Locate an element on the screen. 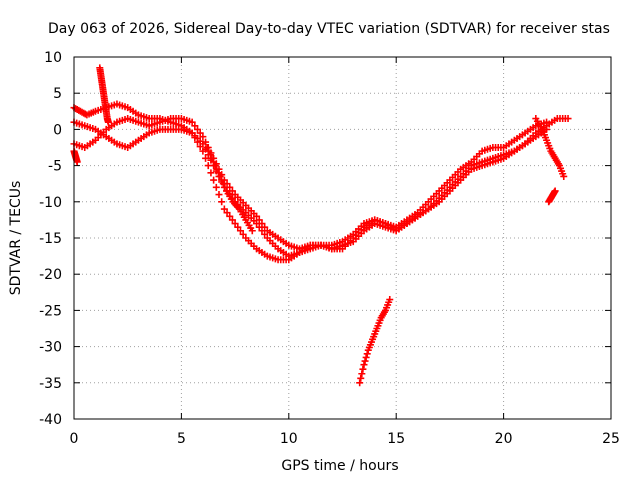 Image resolution: width=640 pixels, height=480 pixels. series-track-h is located at coordinates (550, 147).